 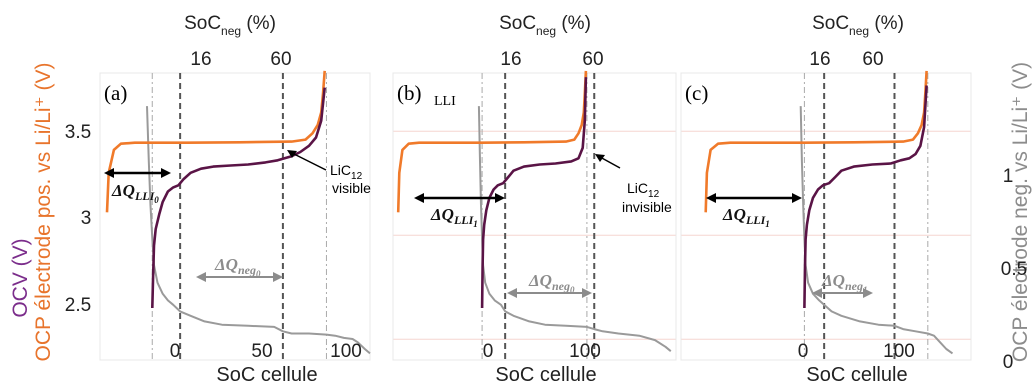 I want to click on right-axis-label: OCP électrode neg. vs Li/Li⁺ (V), so click(x=1020, y=212).